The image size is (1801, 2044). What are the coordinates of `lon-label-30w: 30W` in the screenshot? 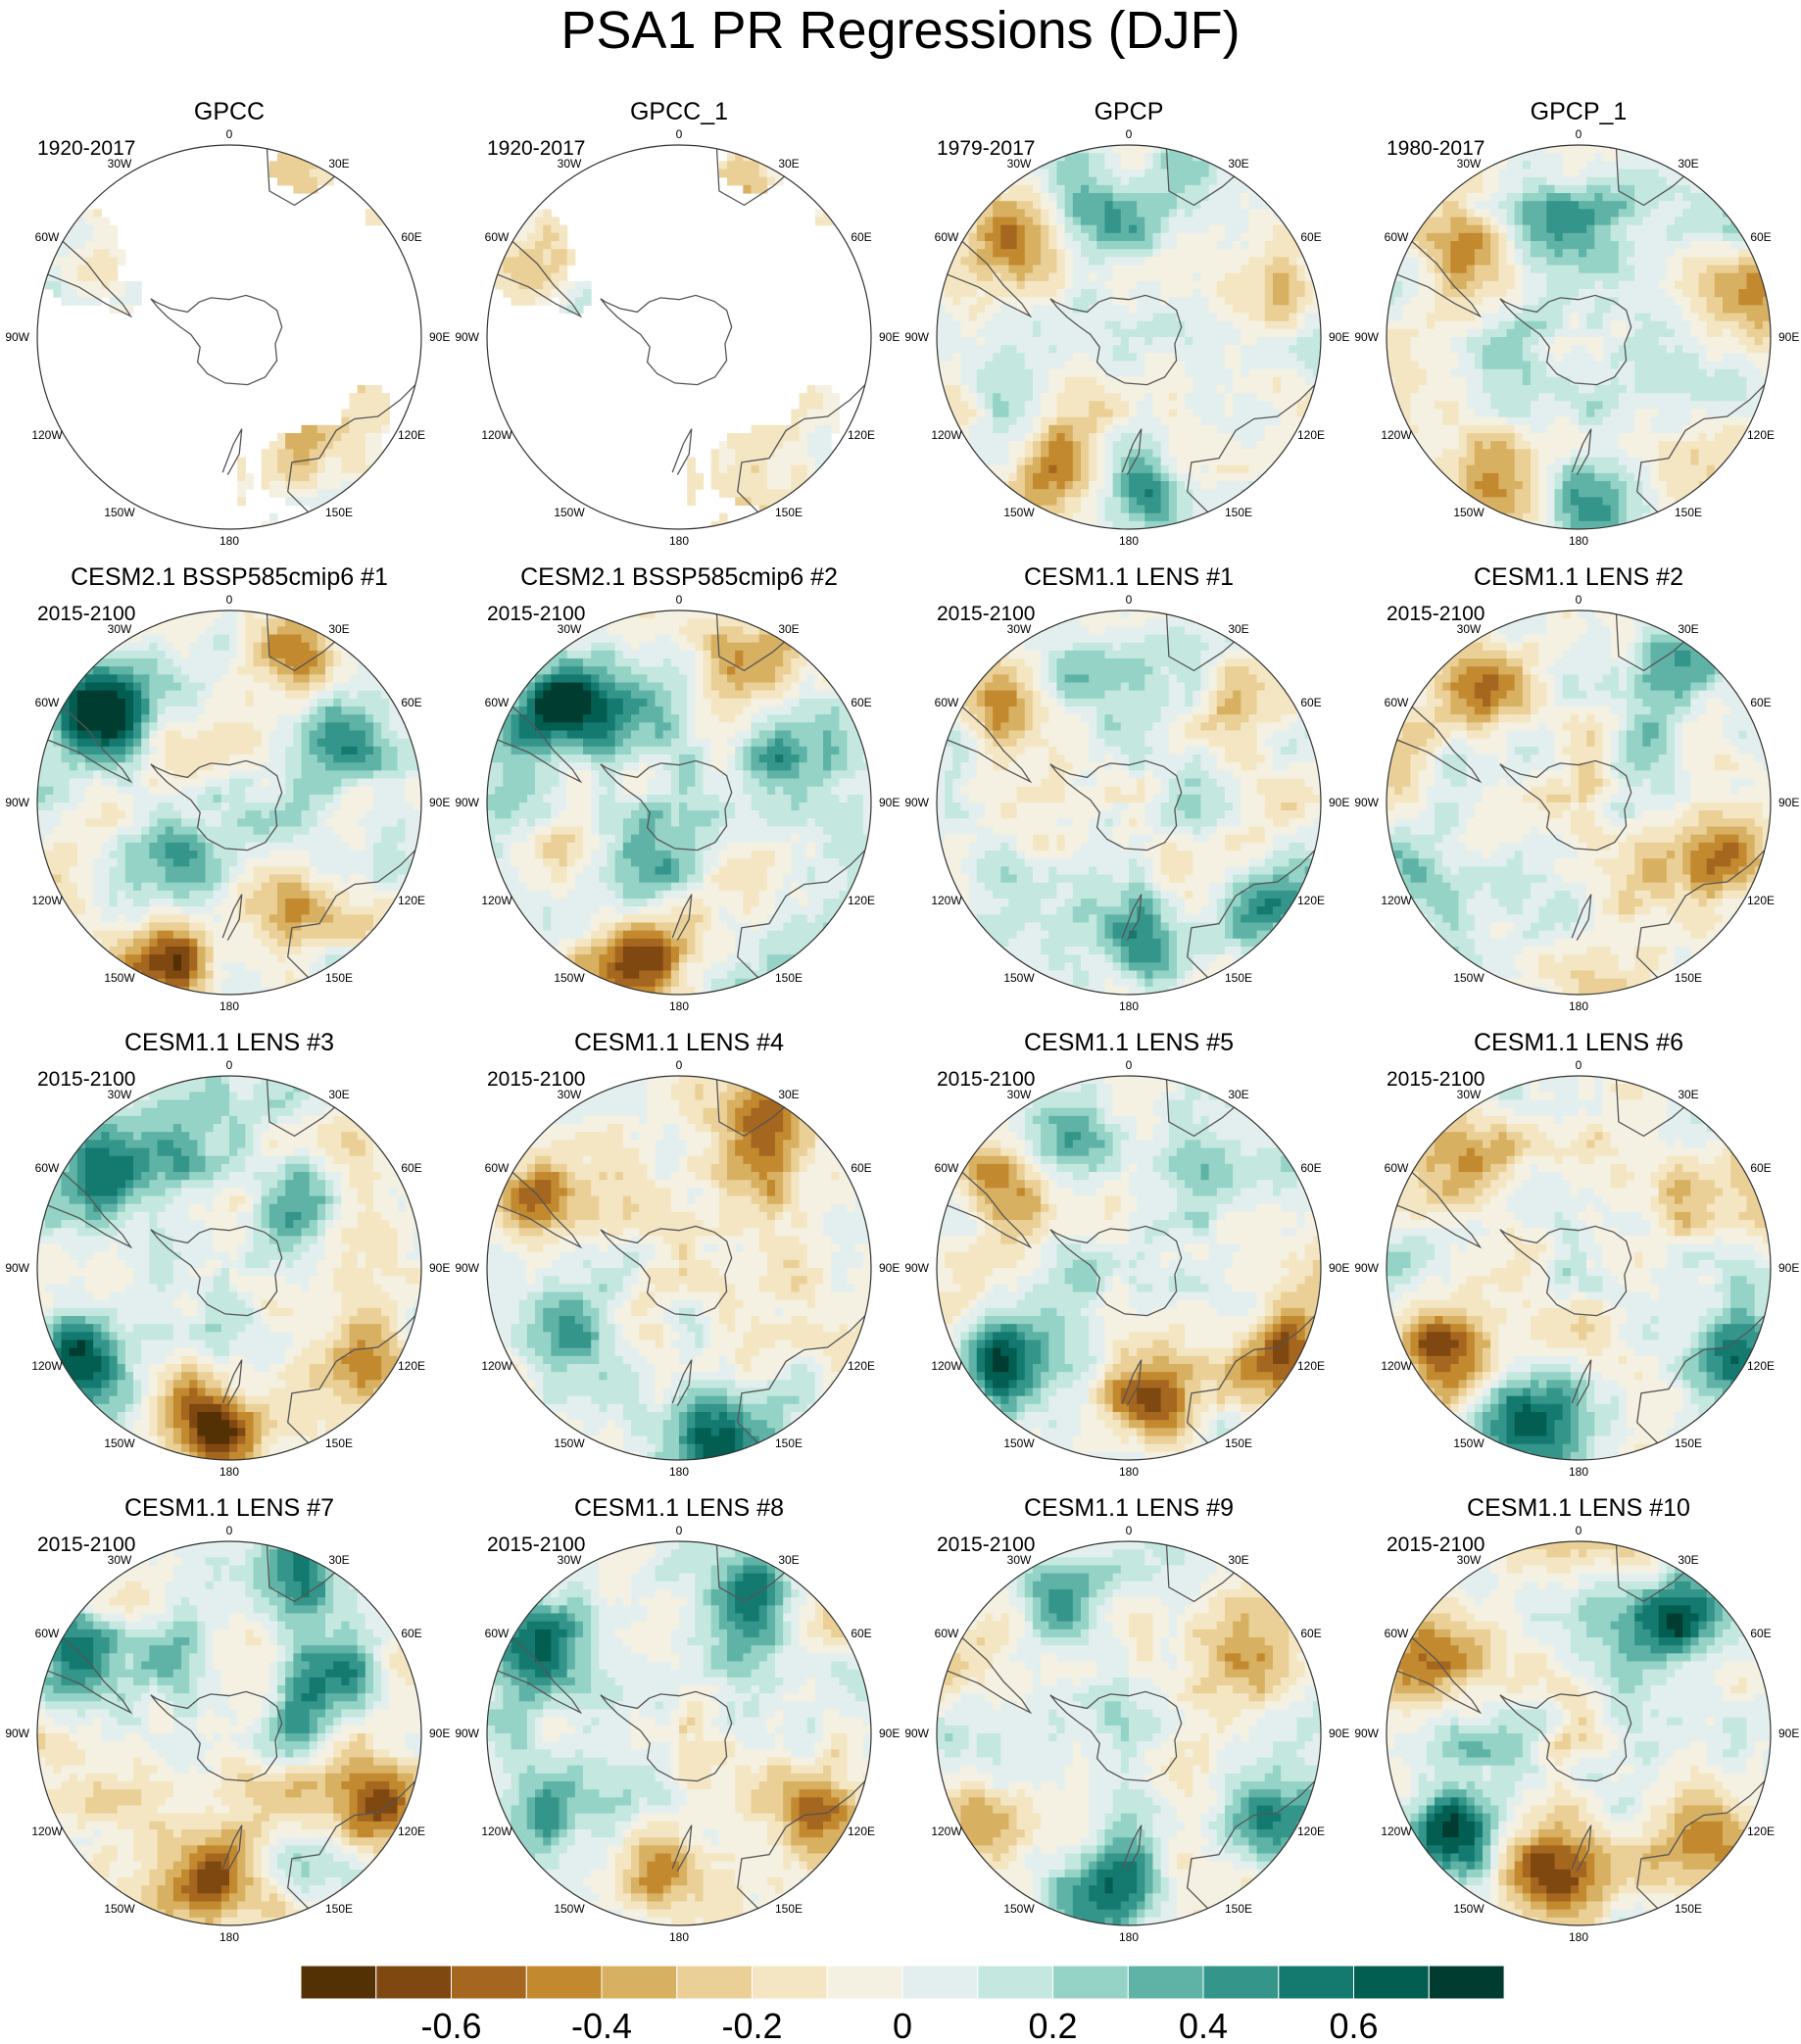 It's located at (120, 164).